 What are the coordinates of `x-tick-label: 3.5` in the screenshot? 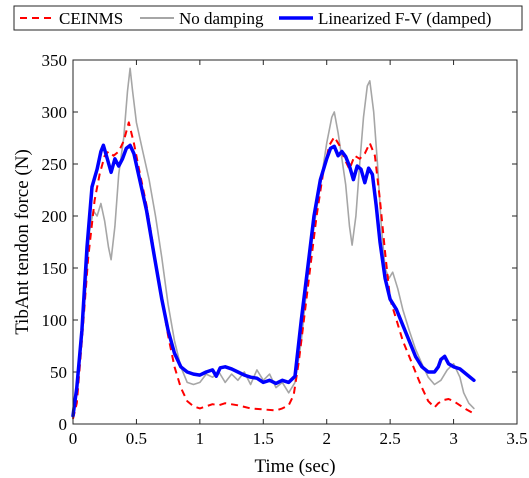 It's located at (516, 438).